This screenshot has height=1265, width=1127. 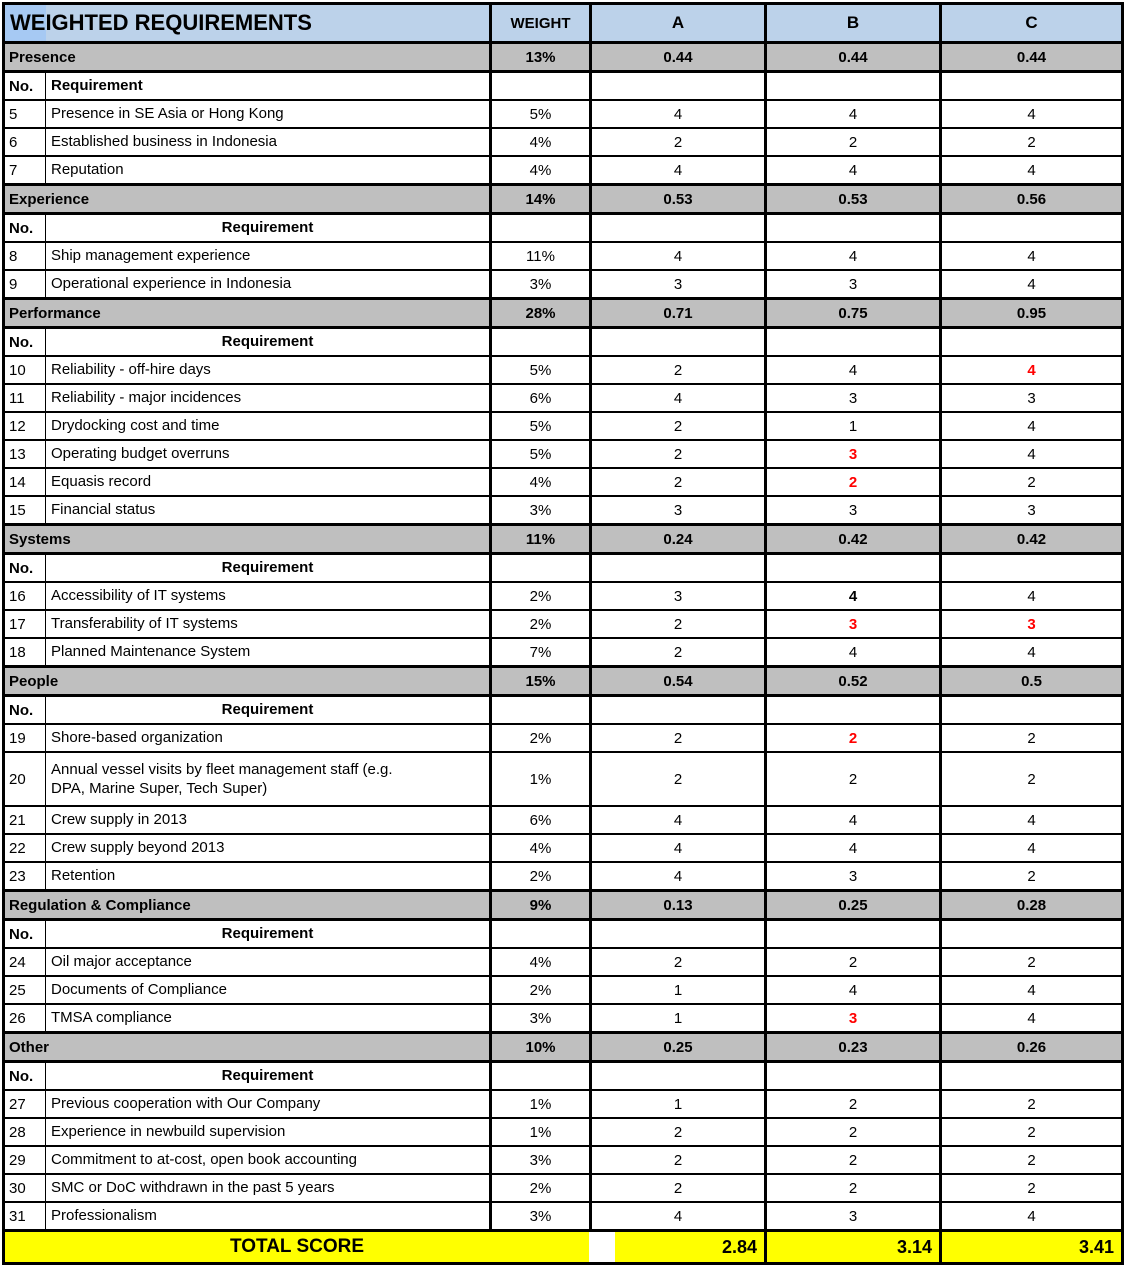 What do you see at coordinates (563, 711) in the screenshot?
I see `requirement-header-row: No. Requirement` at bounding box center [563, 711].